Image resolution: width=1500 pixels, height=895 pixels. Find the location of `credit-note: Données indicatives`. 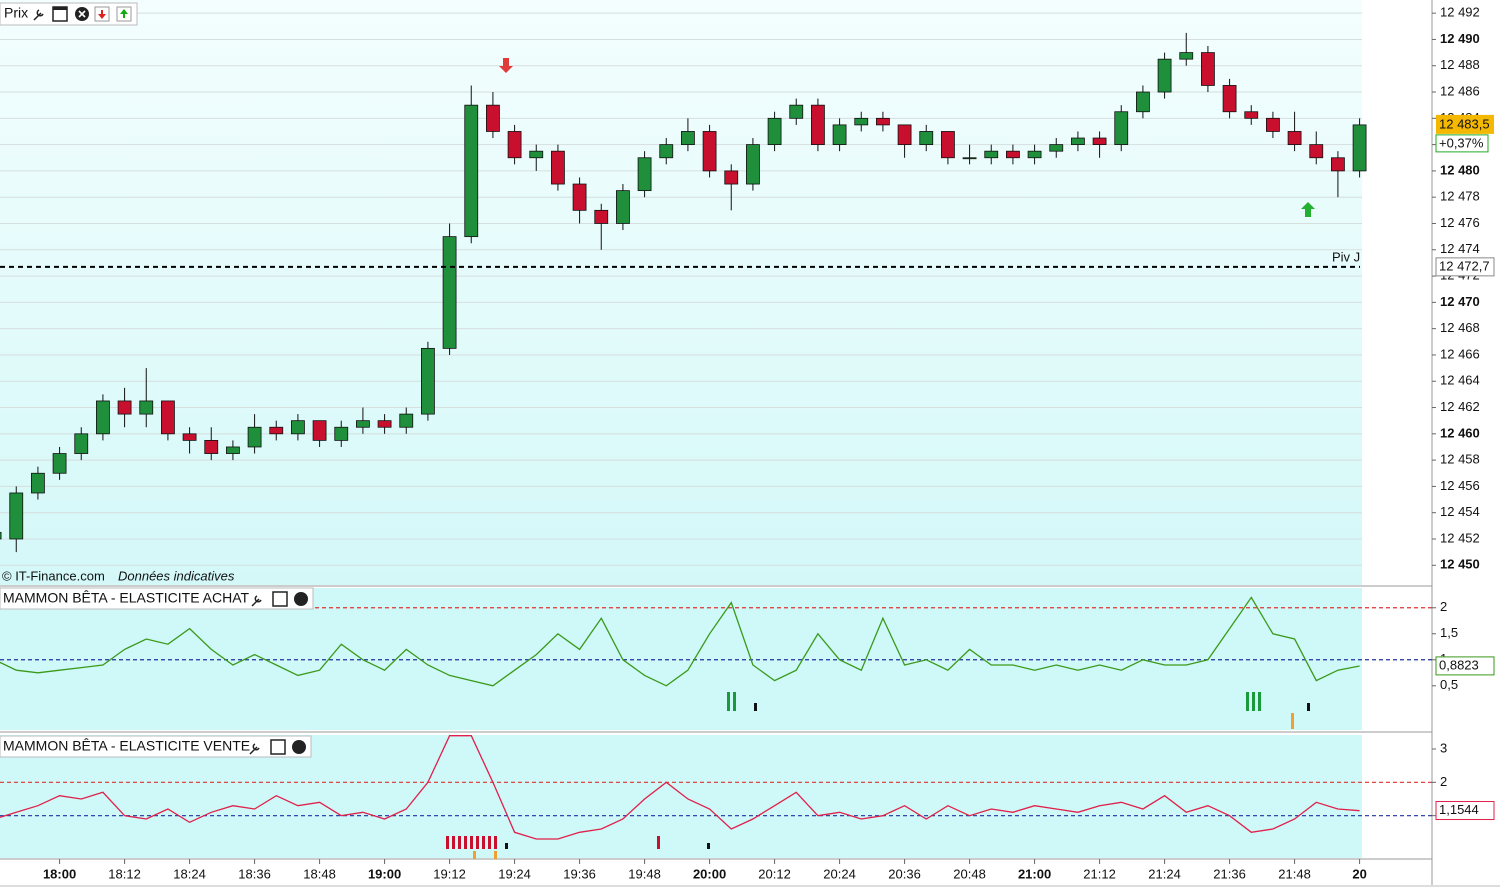

credit-note: Données indicatives is located at coordinates (176, 575).